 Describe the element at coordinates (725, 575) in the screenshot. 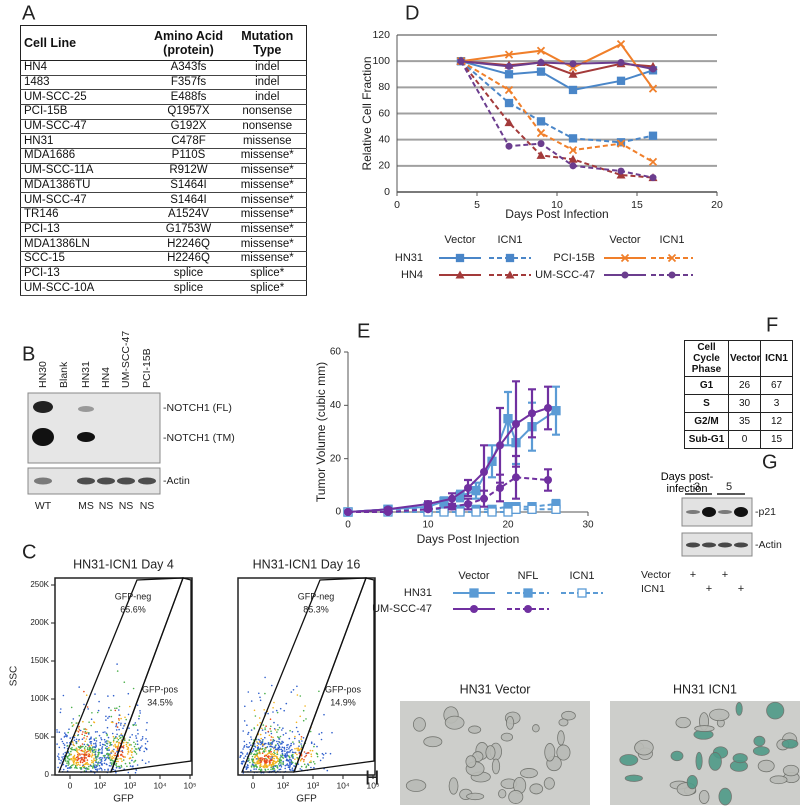

I see `sign: +` at that location.